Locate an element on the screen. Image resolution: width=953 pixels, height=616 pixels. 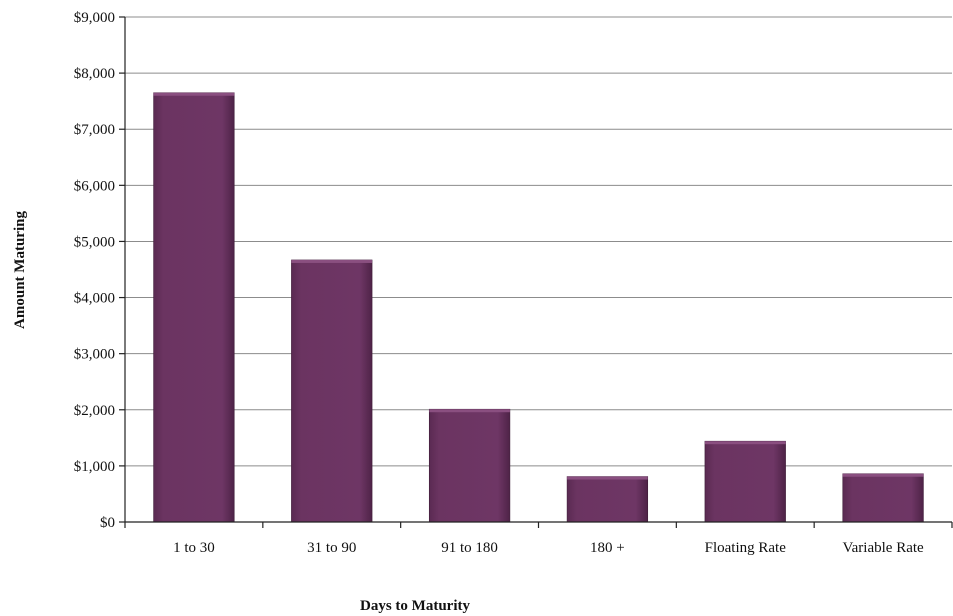
y-tick-label: $3,000 is located at coordinates (94, 355).